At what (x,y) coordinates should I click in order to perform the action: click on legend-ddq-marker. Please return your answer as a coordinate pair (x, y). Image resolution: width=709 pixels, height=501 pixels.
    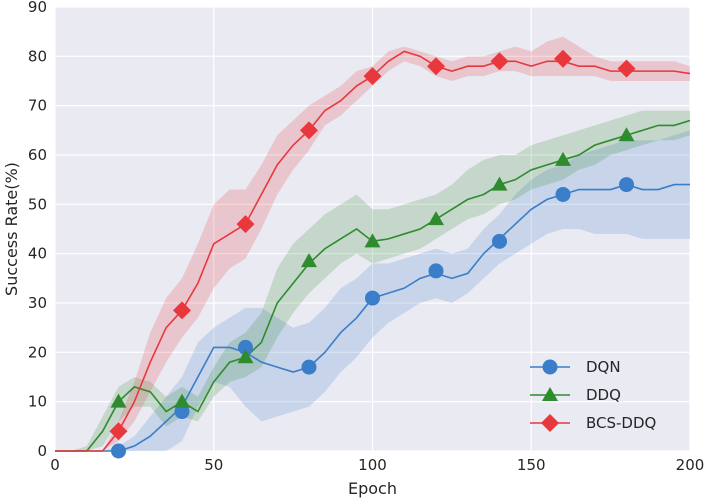
    Looking at the image, I should click on (550, 394).